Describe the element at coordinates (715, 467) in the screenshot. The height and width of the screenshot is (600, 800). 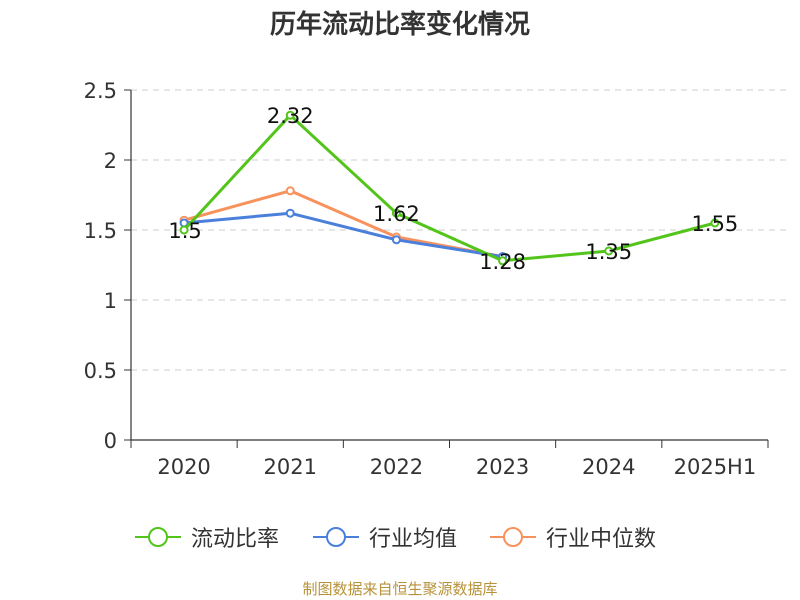
I see `x-tick-label: 2025H1` at that location.